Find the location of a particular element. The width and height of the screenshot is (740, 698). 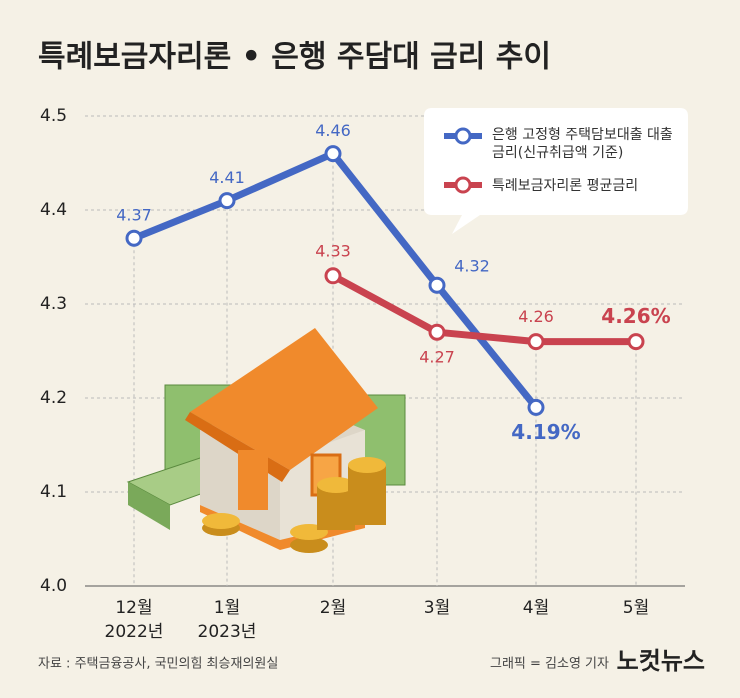

data-label: 4.33 is located at coordinates (333, 250).